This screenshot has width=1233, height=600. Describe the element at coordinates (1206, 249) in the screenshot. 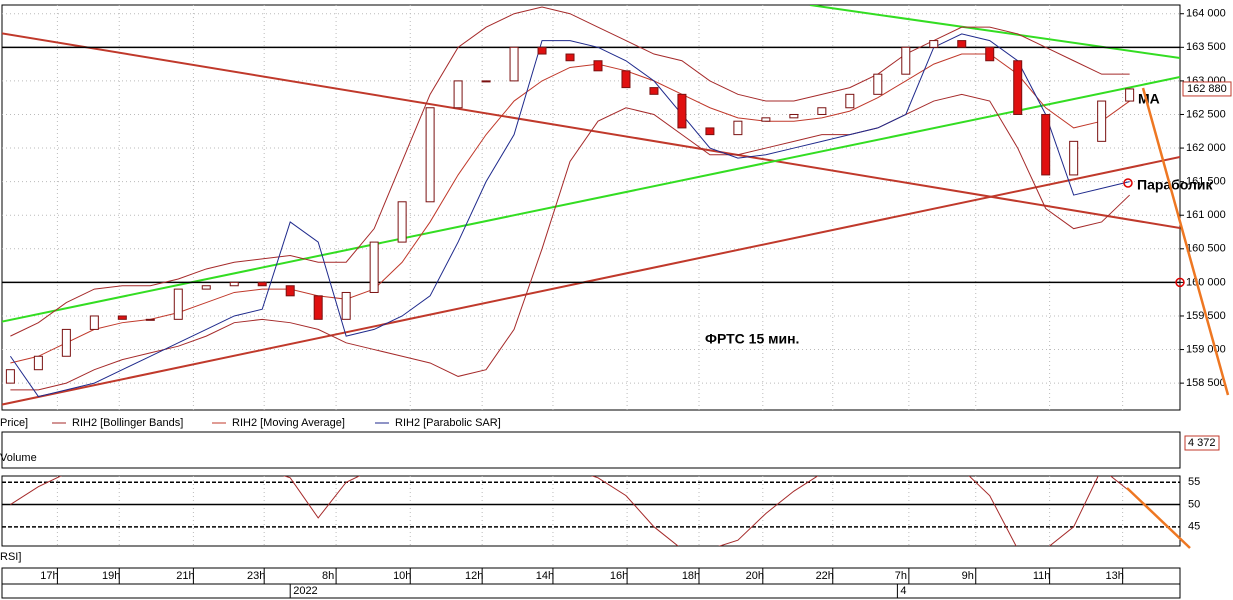

I see `y-tick-label: 160 500` at that location.